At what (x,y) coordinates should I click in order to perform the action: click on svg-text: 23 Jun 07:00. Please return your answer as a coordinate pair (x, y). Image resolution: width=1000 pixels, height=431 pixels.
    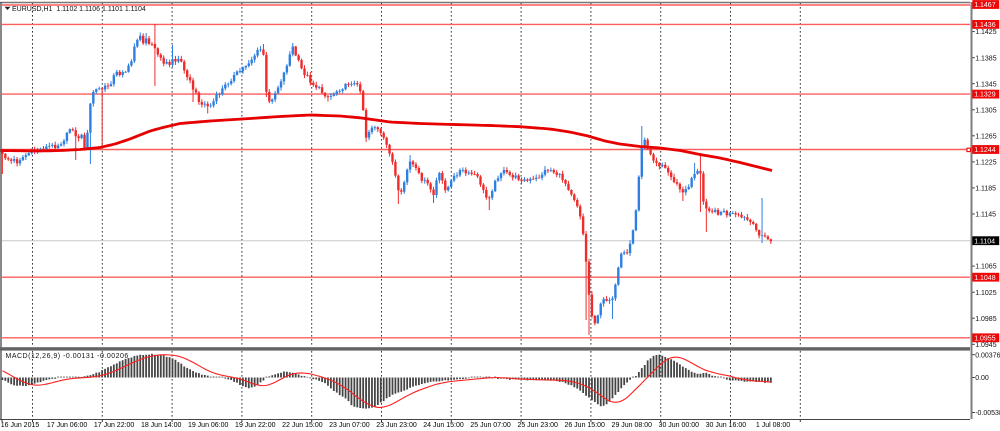
    Looking at the image, I should click on (349, 425).